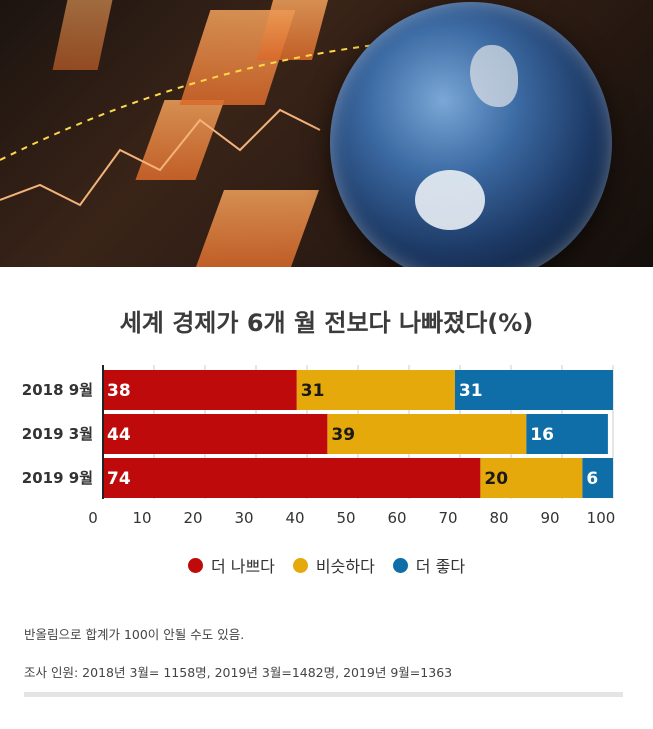  Describe the element at coordinates (496, 479) in the screenshot. I see `data-label-2-1: 20` at that location.